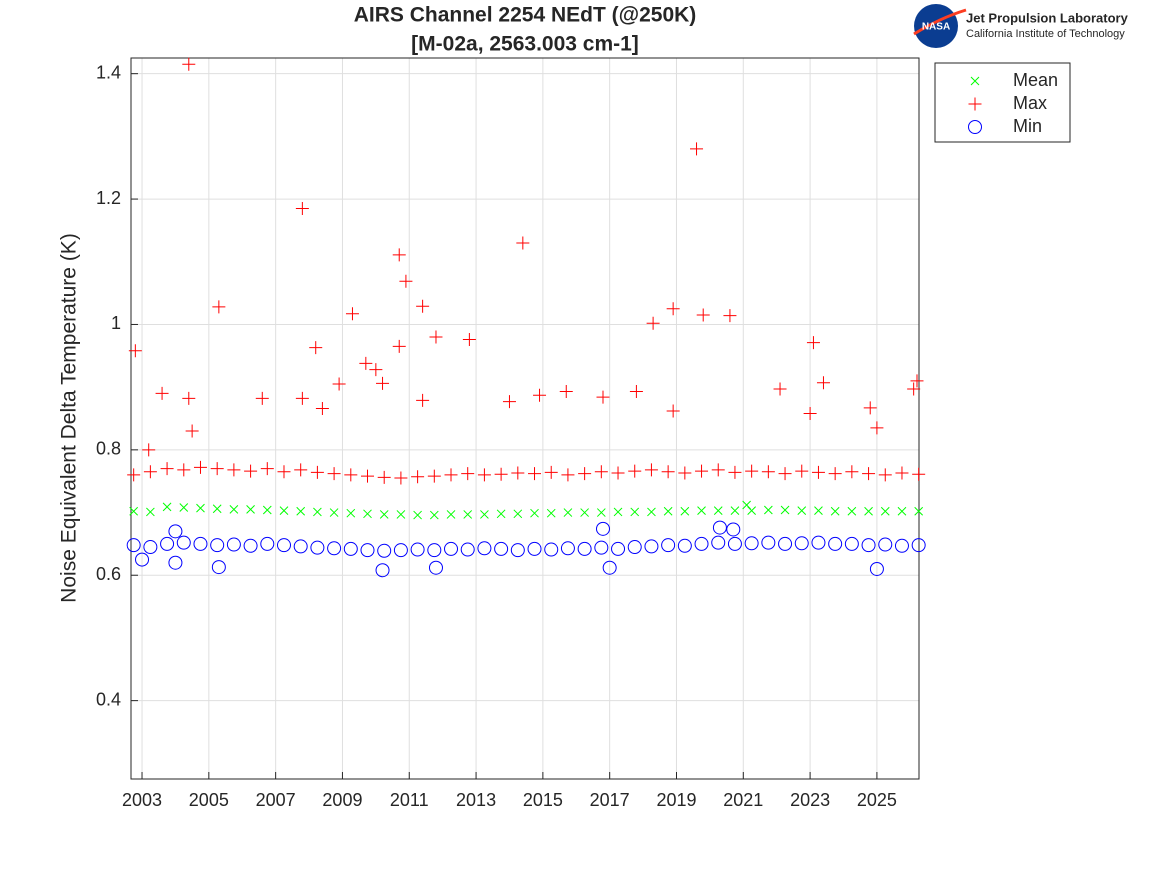 Image resolution: width=1167 pixels, height=875 pixels. I want to click on legend-box, so click(1002, 102).